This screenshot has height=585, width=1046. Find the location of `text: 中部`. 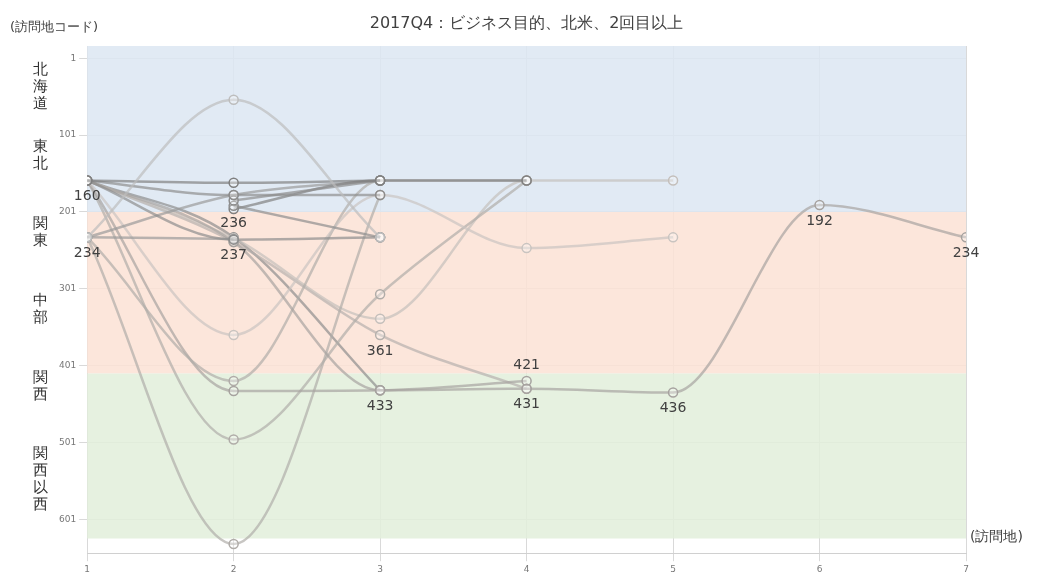

text: 中部 is located at coordinates (40, 308).